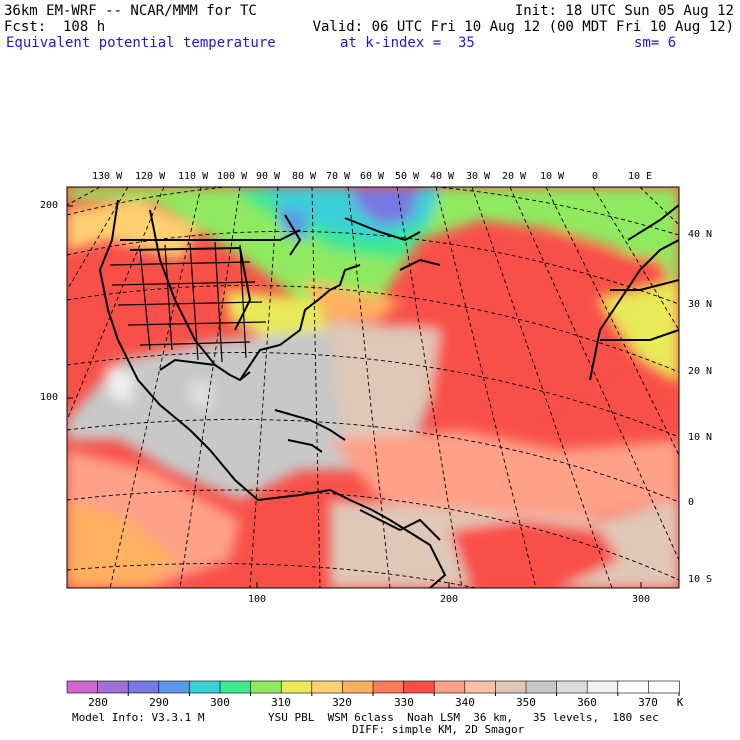 The image size is (740, 740). Describe the element at coordinates (465, 702) in the screenshot. I see `colorbar-label: 340` at that location.